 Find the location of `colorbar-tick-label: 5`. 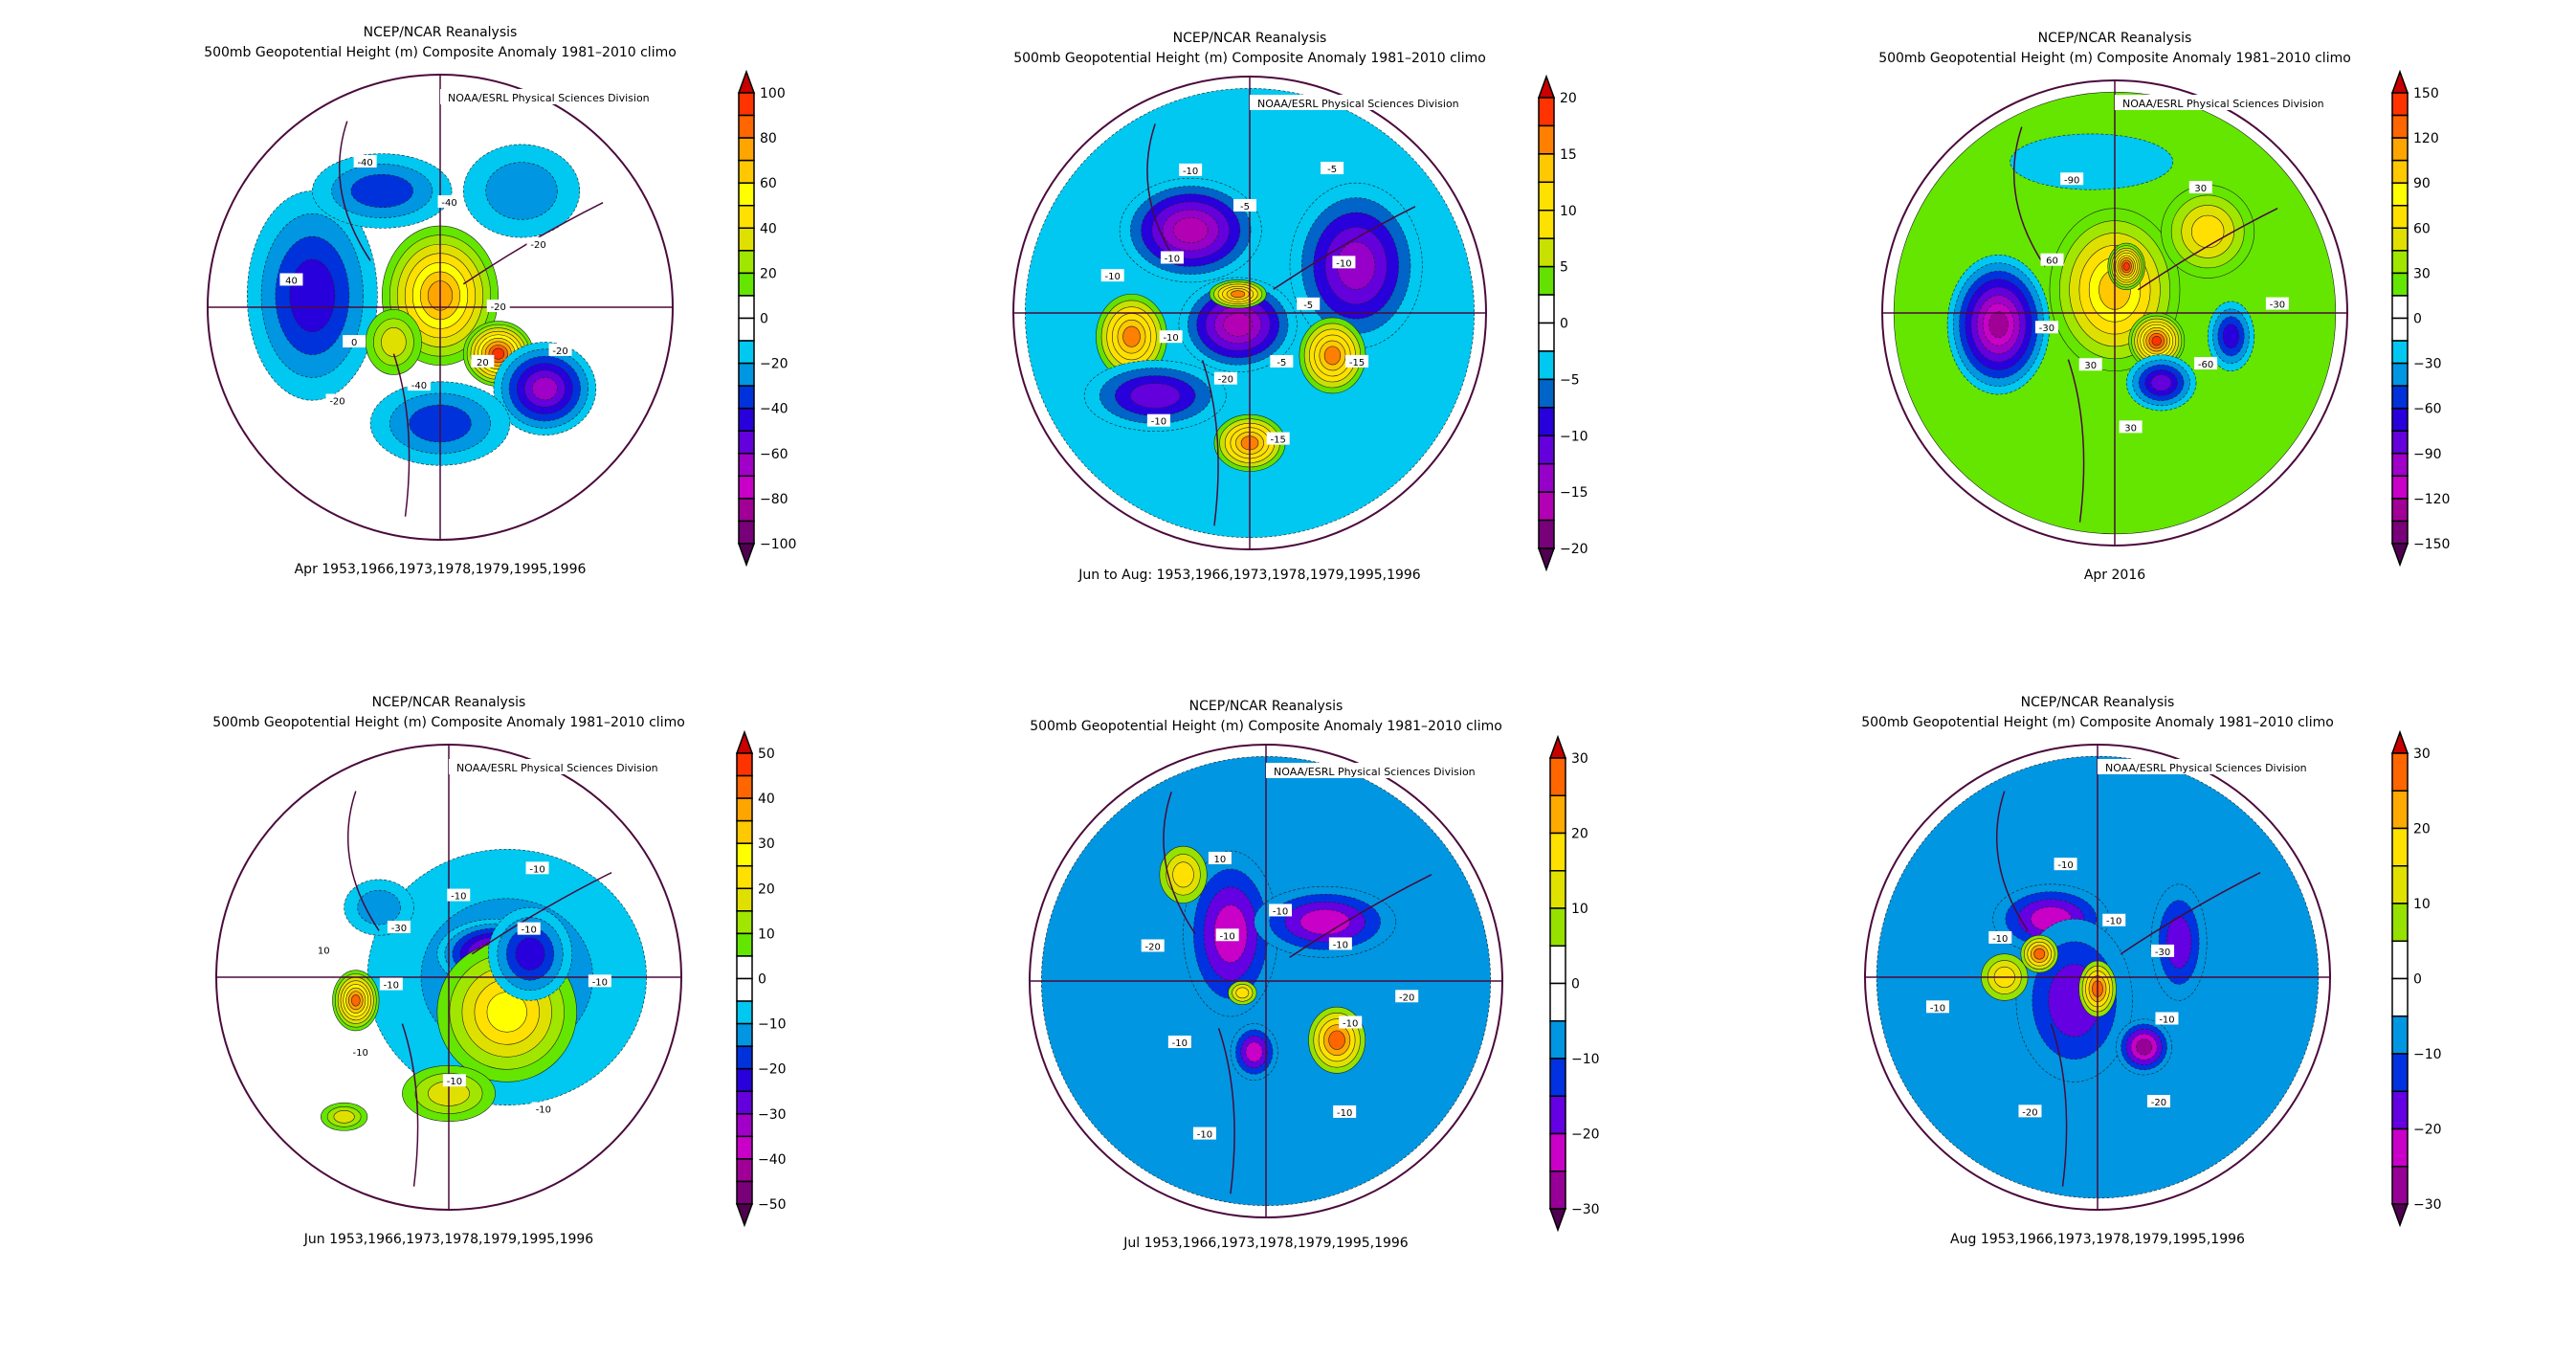

colorbar-tick-label: 5 is located at coordinates (1564, 268).